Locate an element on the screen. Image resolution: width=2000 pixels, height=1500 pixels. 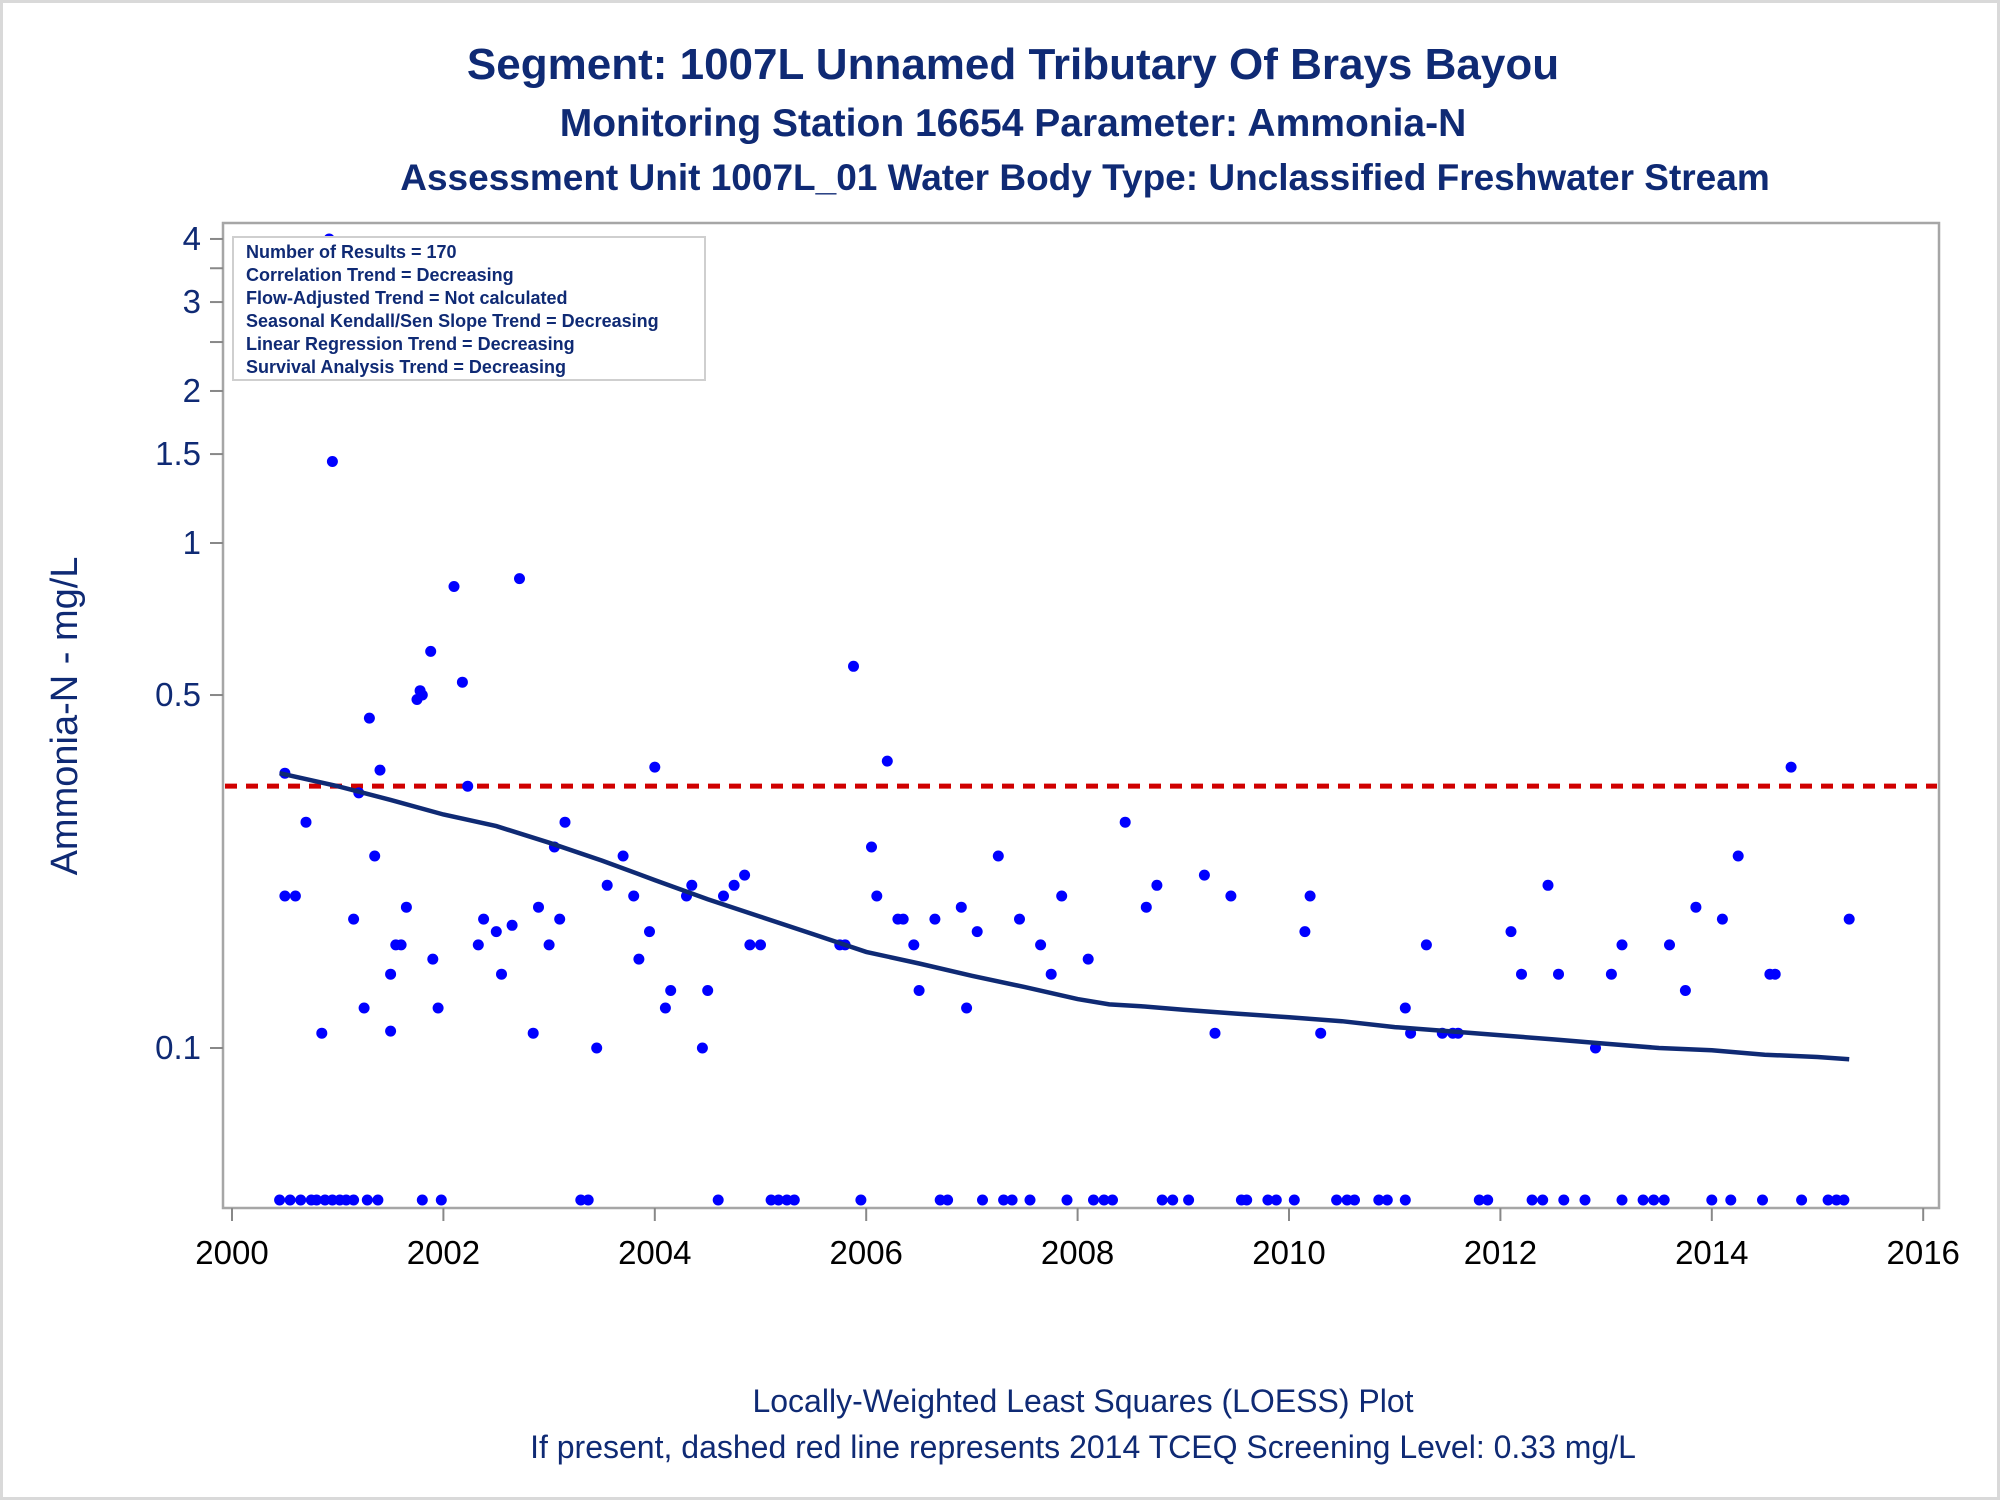
trend-note: Correlation Trend = Decreasing is located at coordinates (380, 275).